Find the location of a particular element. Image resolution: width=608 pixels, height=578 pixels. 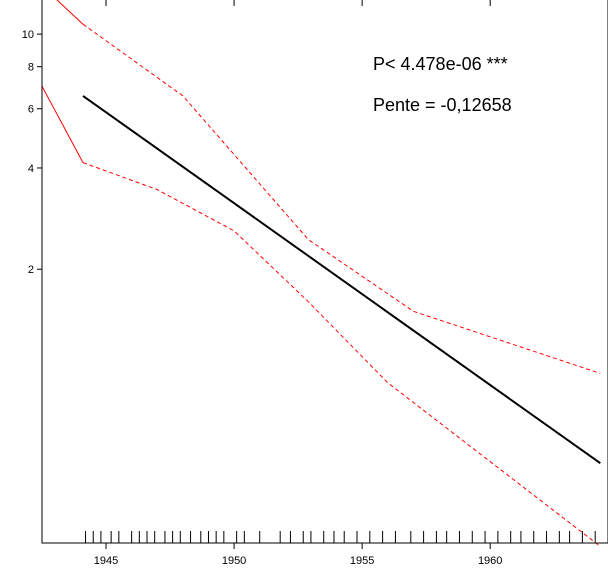

x-tick-label: 1945 is located at coordinates (106, 561).